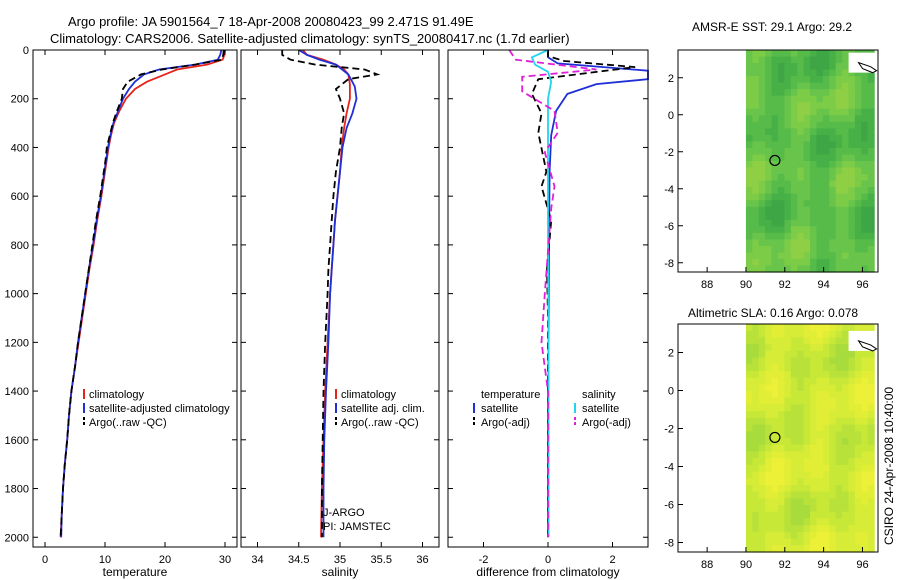 Image resolution: width=900 pixels, height=580 pixels. What do you see at coordinates (117, 395) in the screenshot?
I see `temperature-legend-label: climatology` at bounding box center [117, 395].